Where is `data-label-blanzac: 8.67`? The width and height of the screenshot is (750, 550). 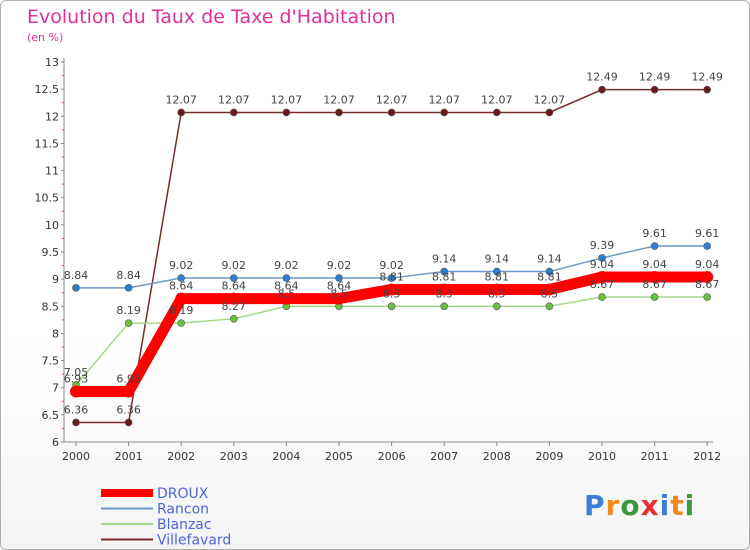
data-label-blanzac: 8.67 is located at coordinates (654, 284).